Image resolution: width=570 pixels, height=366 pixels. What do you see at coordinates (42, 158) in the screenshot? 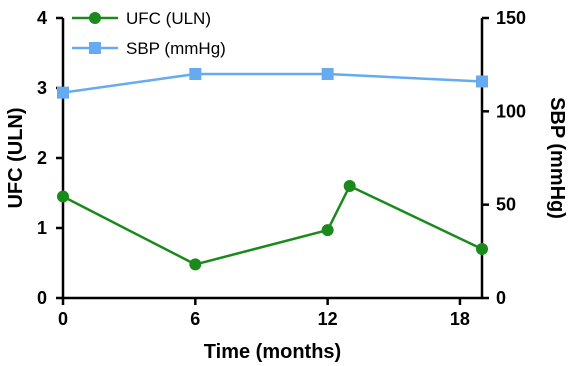
I see `y-tick-label: 2` at bounding box center [42, 158].